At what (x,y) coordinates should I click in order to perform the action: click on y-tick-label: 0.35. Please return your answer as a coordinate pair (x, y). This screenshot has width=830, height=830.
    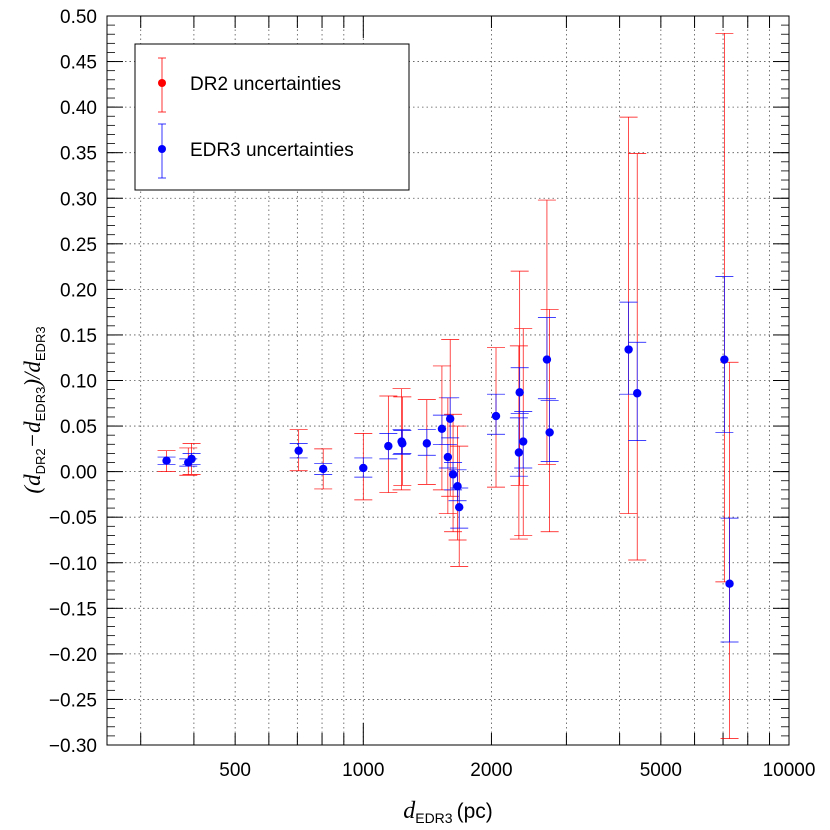
    Looking at the image, I should click on (78, 154).